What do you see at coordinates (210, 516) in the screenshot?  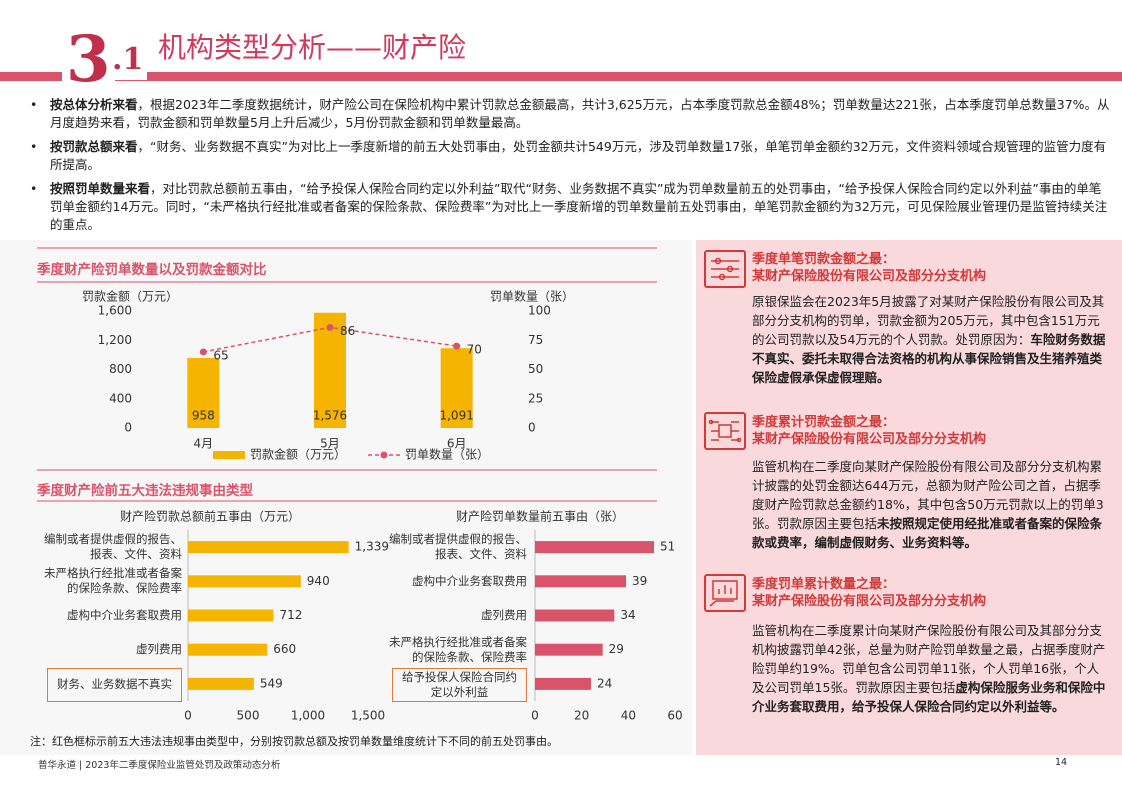 I see `chart-title: 财产险罚款总额前五事由（万元）` at bounding box center [210, 516].